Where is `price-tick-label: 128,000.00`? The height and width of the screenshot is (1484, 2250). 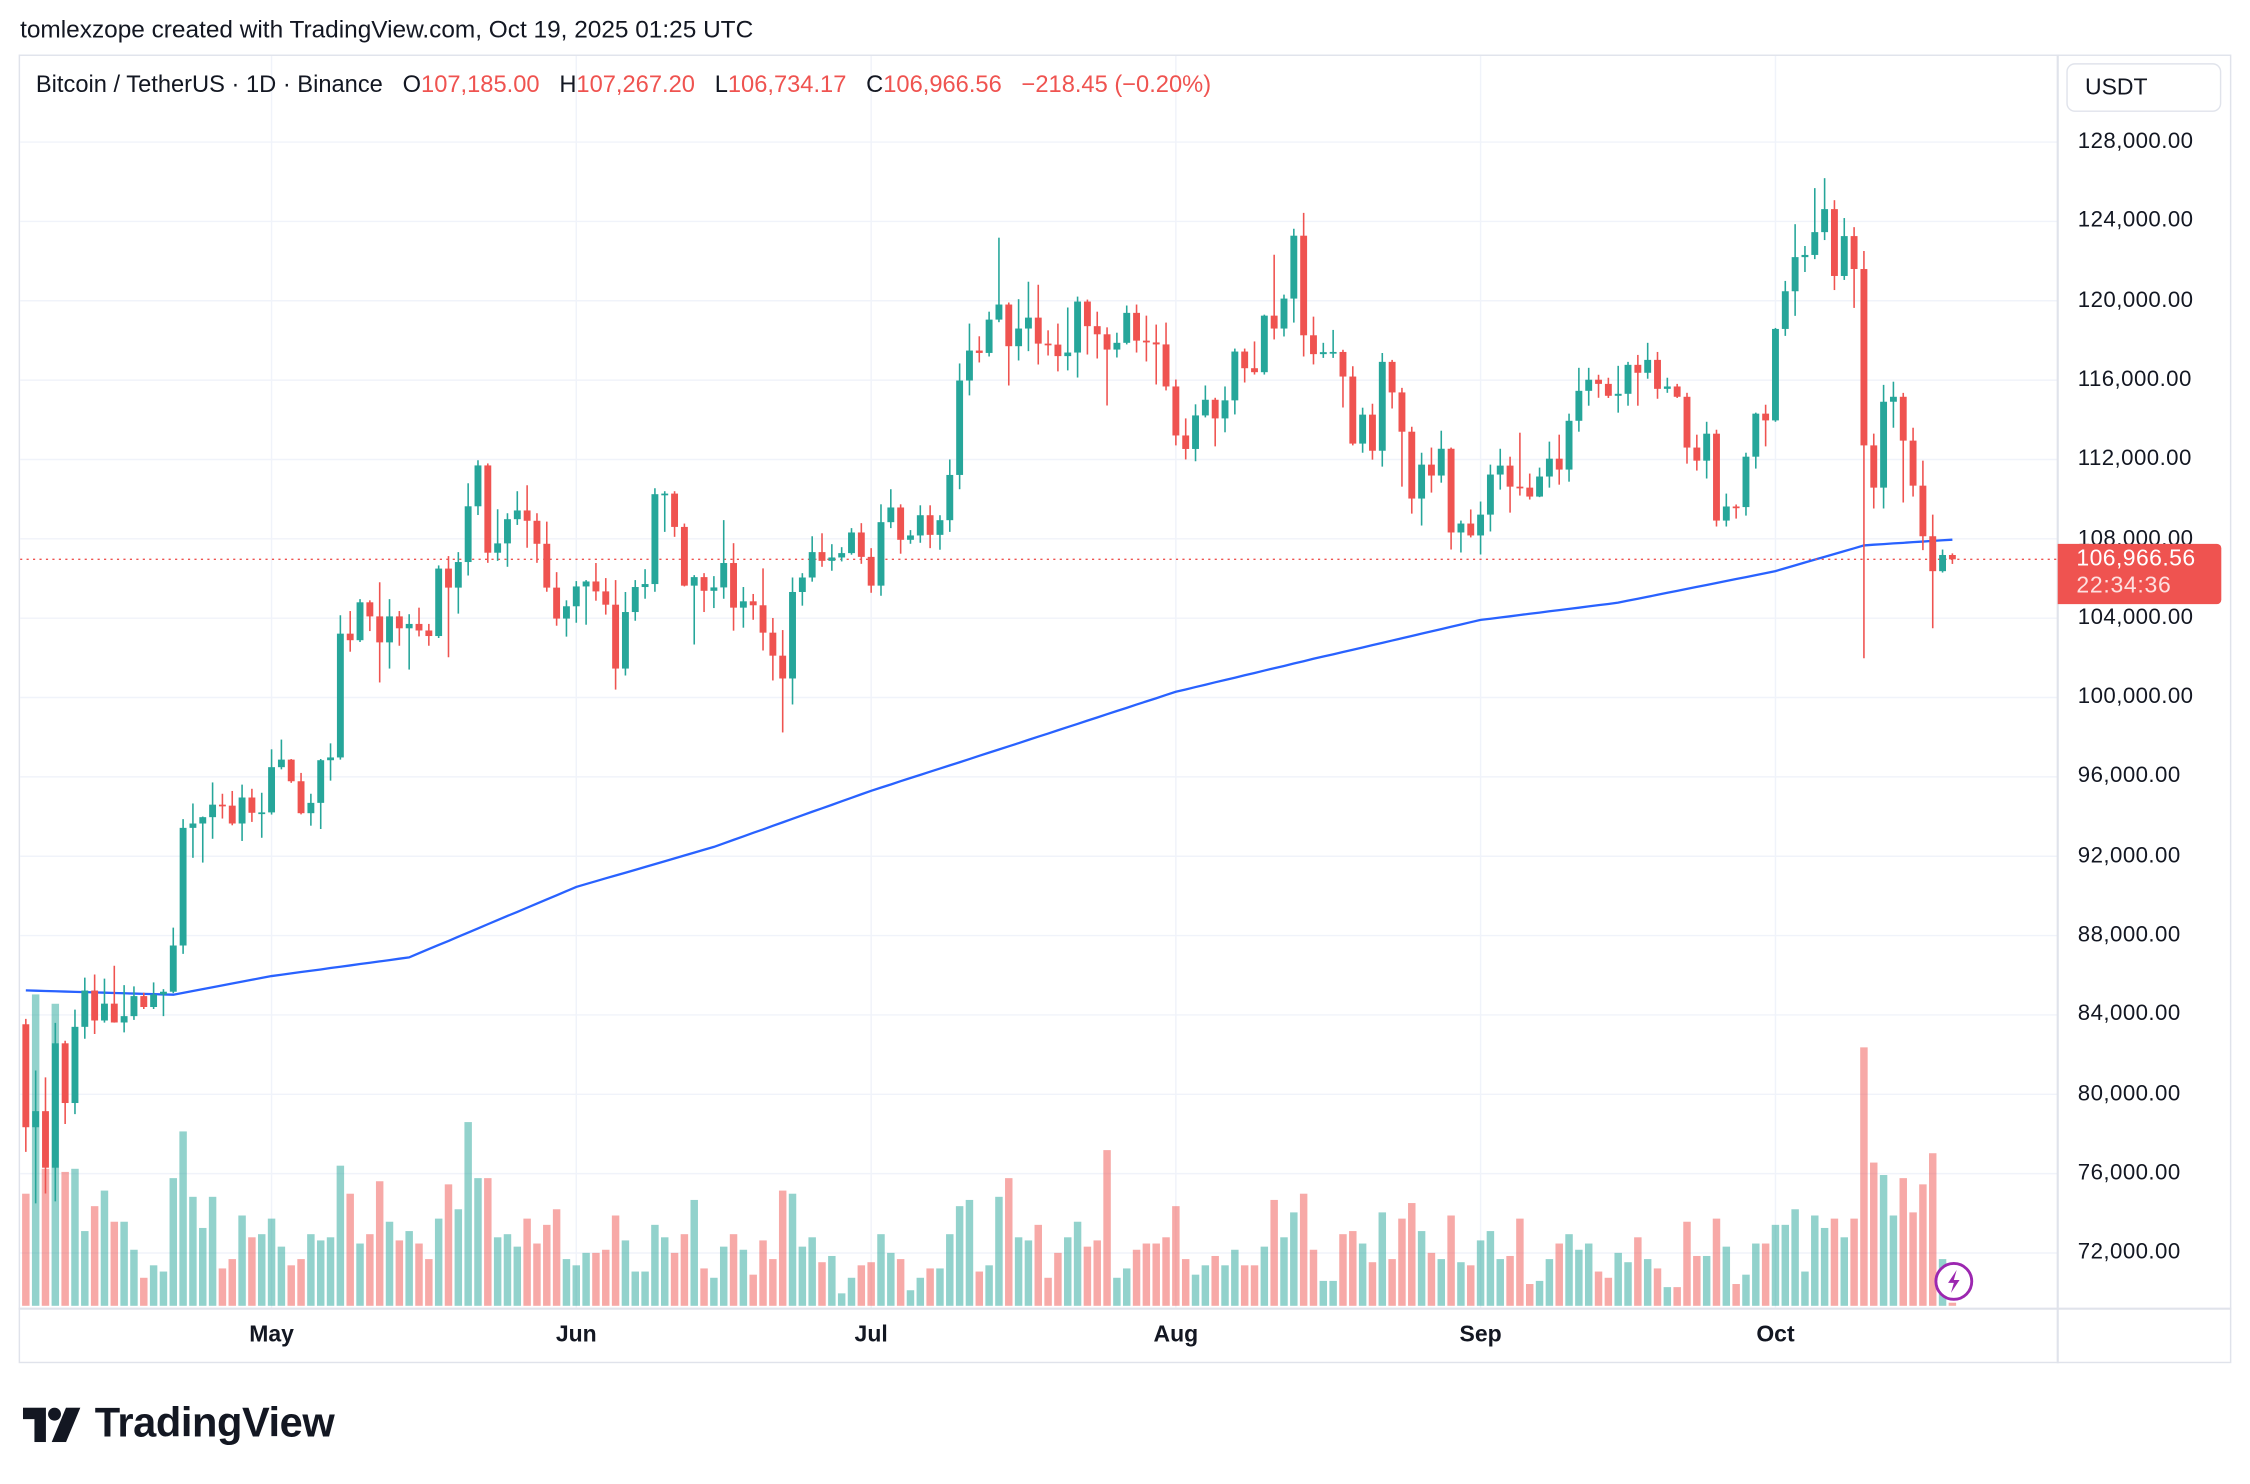
price-tick-label: 128,000.00 is located at coordinates (2135, 141).